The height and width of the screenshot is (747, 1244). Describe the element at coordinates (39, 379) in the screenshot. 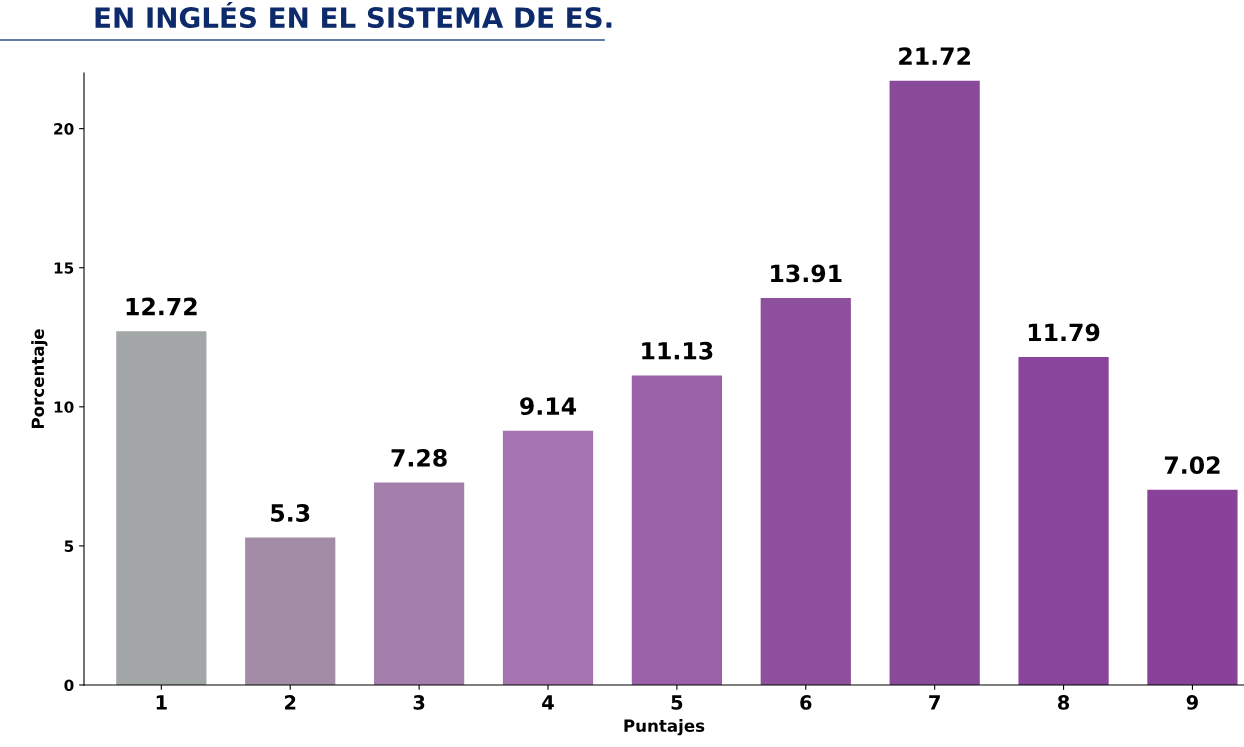

I see `y-axis-title: Porcentaje` at that location.